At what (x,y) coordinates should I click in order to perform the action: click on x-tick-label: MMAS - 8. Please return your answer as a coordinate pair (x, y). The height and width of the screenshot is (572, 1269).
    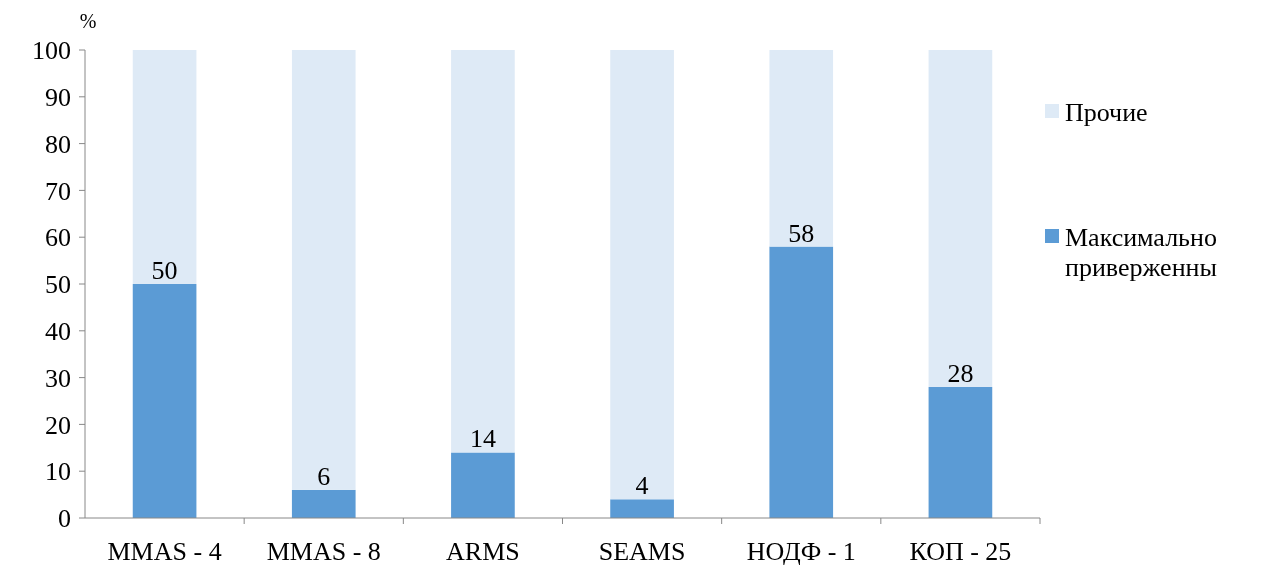
    Looking at the image, I should click on (323, 551).